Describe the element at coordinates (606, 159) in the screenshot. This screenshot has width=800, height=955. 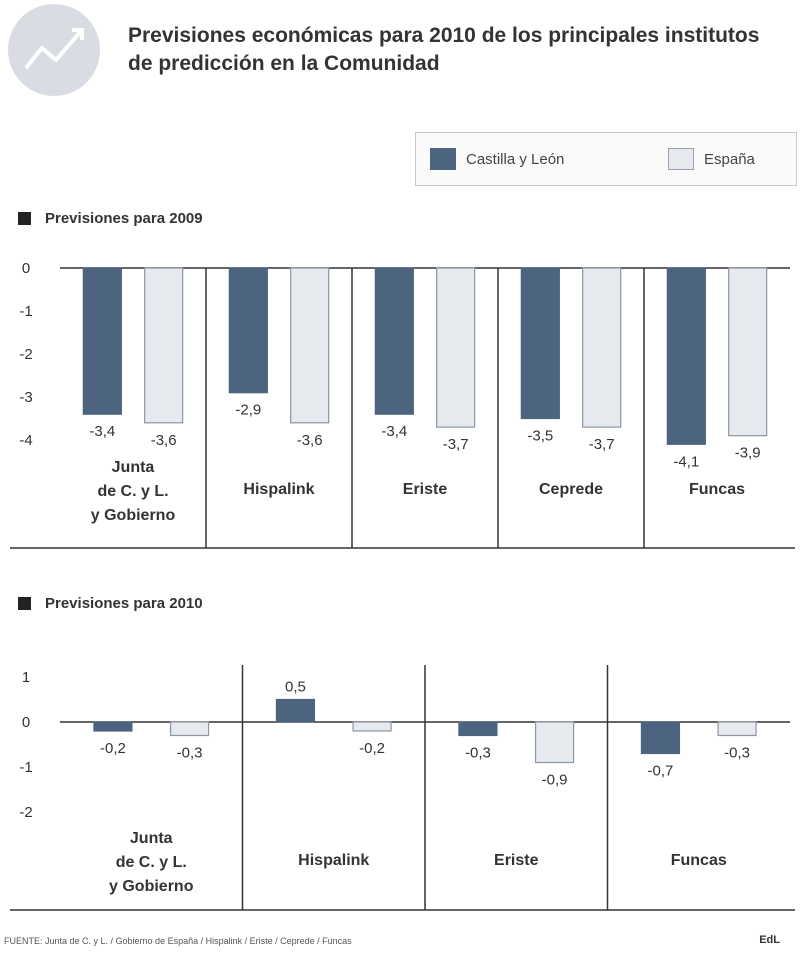
I see `legend: Castilla y León España` at that location.